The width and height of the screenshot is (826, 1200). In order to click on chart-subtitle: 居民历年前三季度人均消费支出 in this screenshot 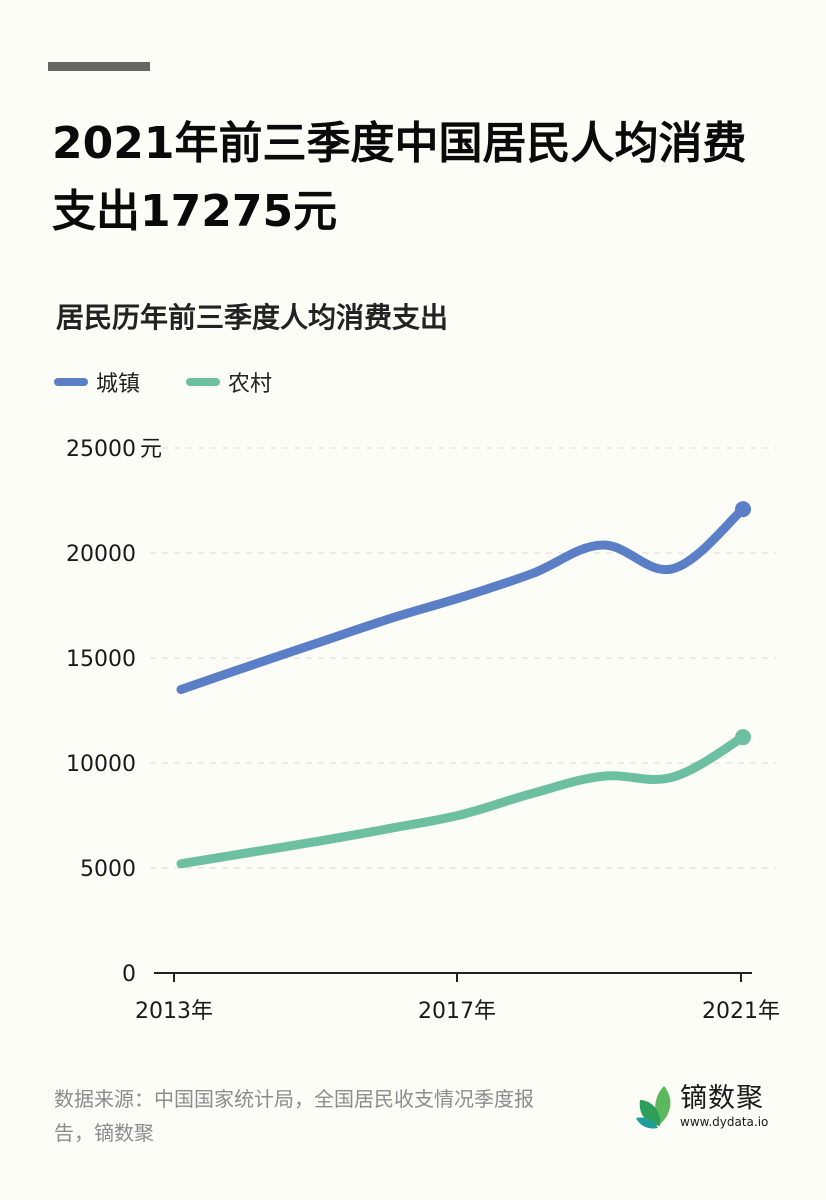, I will do `click(252, 317)`.